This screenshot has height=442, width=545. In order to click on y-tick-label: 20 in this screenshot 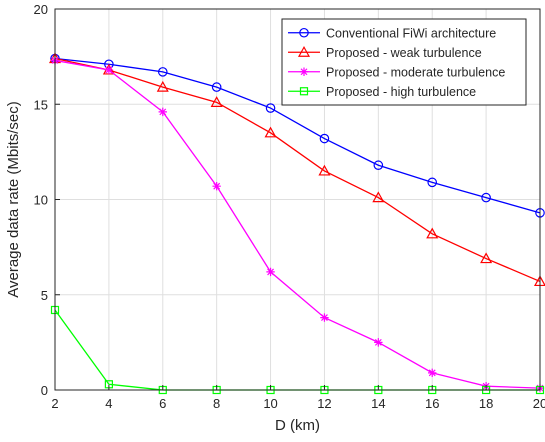, I will do `click(41, 9)`.